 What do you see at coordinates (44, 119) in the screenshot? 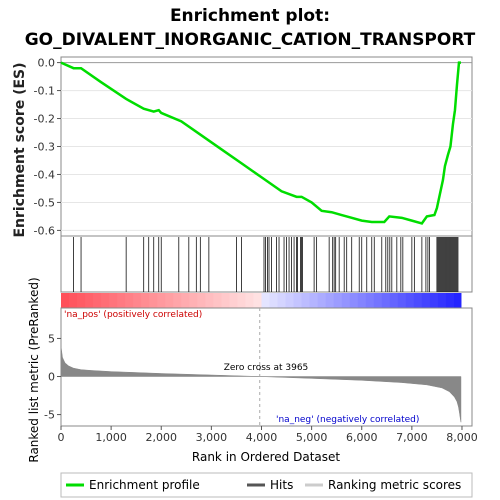
I see `es-tick-label: -0.2` at bounding box center [44, 119].